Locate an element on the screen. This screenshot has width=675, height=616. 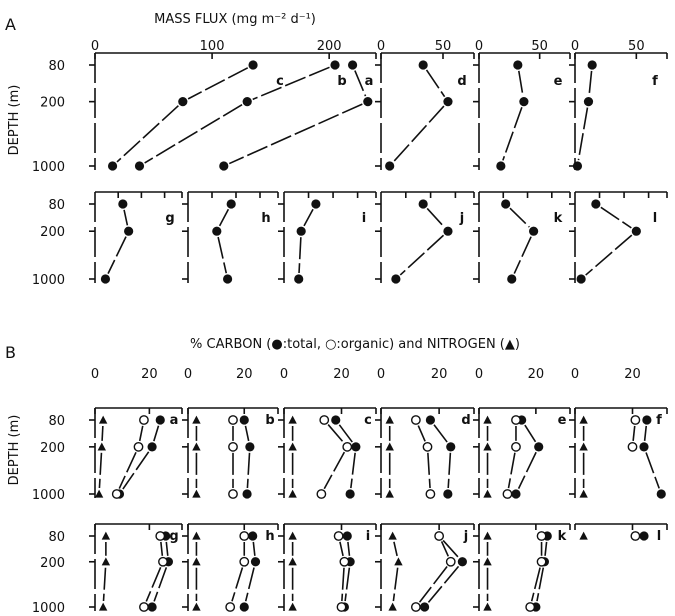
subplot-label-b-c: c is located at coordinates (368, 420).